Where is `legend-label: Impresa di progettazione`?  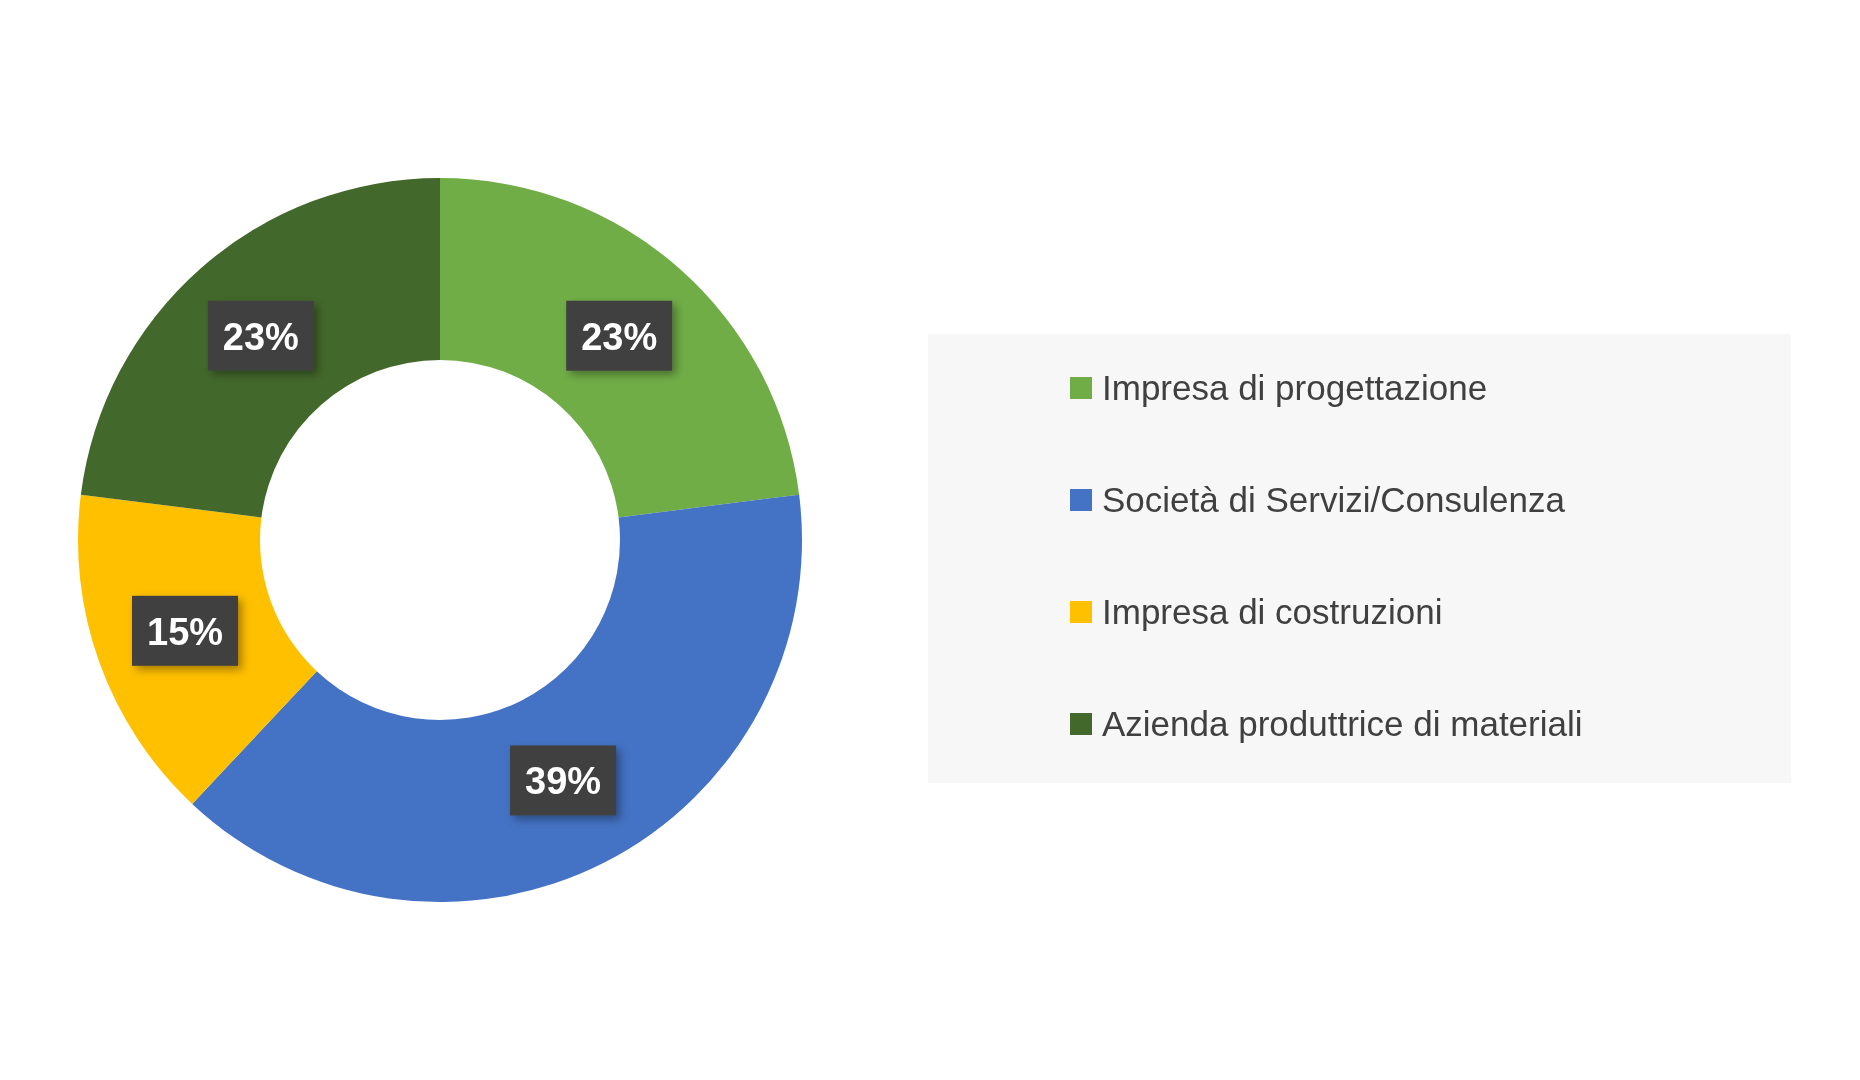 legend-label: Impresa di progettazione is located at coordinates (1295, 387).